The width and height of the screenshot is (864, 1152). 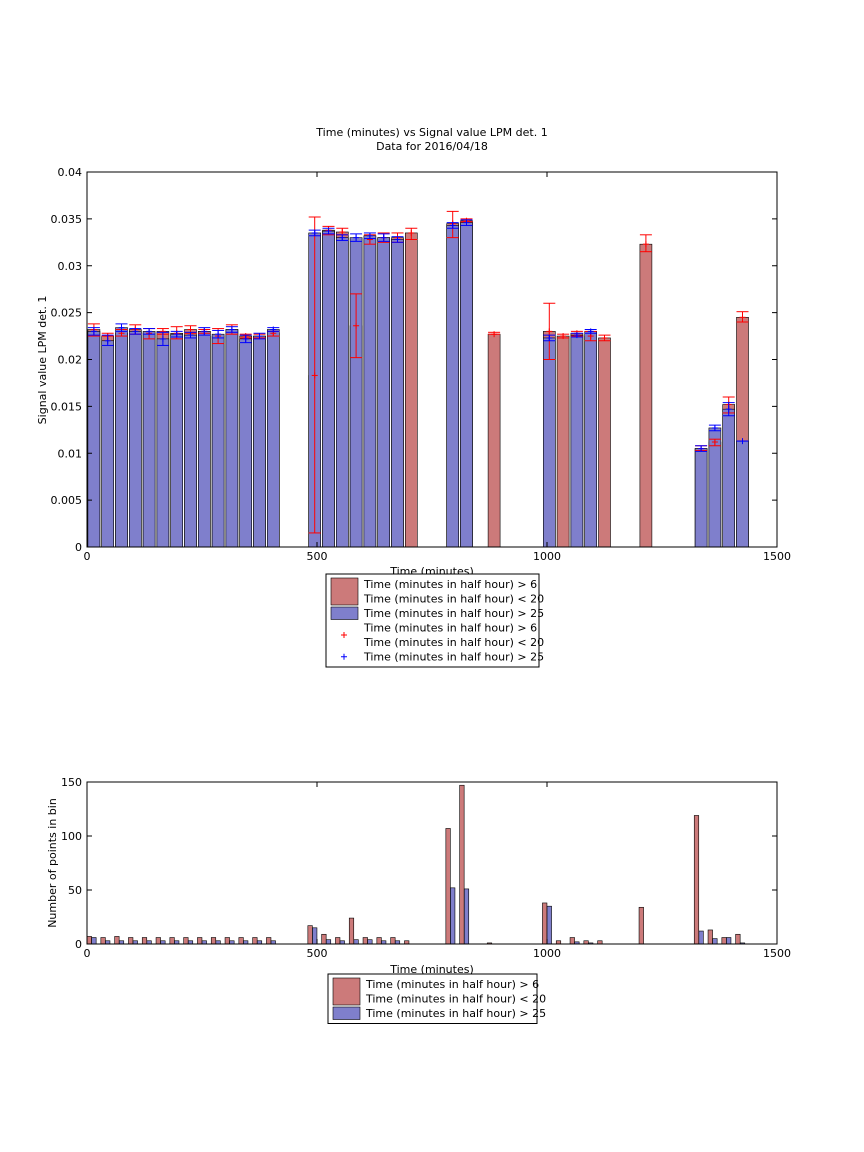 I want to click on x-tick-label: 500, so click(x=317, y=556).